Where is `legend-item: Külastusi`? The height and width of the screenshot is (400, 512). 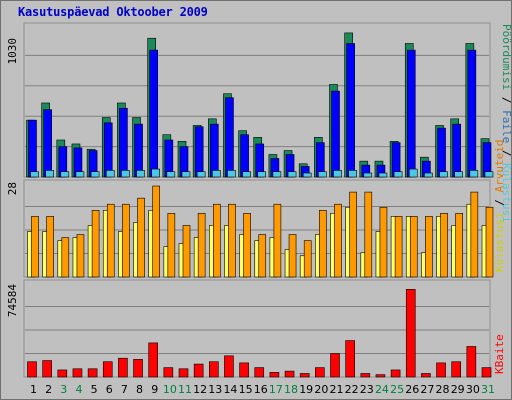
legend-item: Külastusi is located at coordinates (506, 193).